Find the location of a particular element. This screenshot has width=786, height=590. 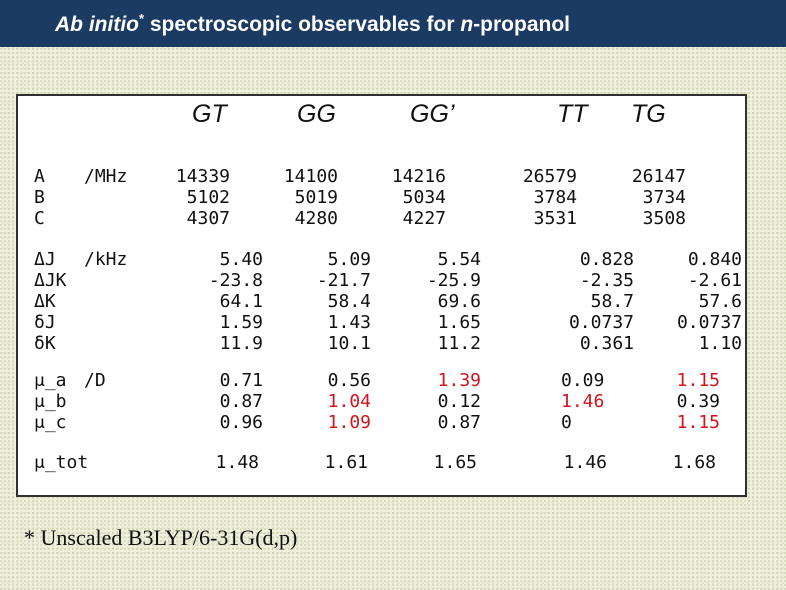

dipole-unit: /D is located at coordinates (95, 380).